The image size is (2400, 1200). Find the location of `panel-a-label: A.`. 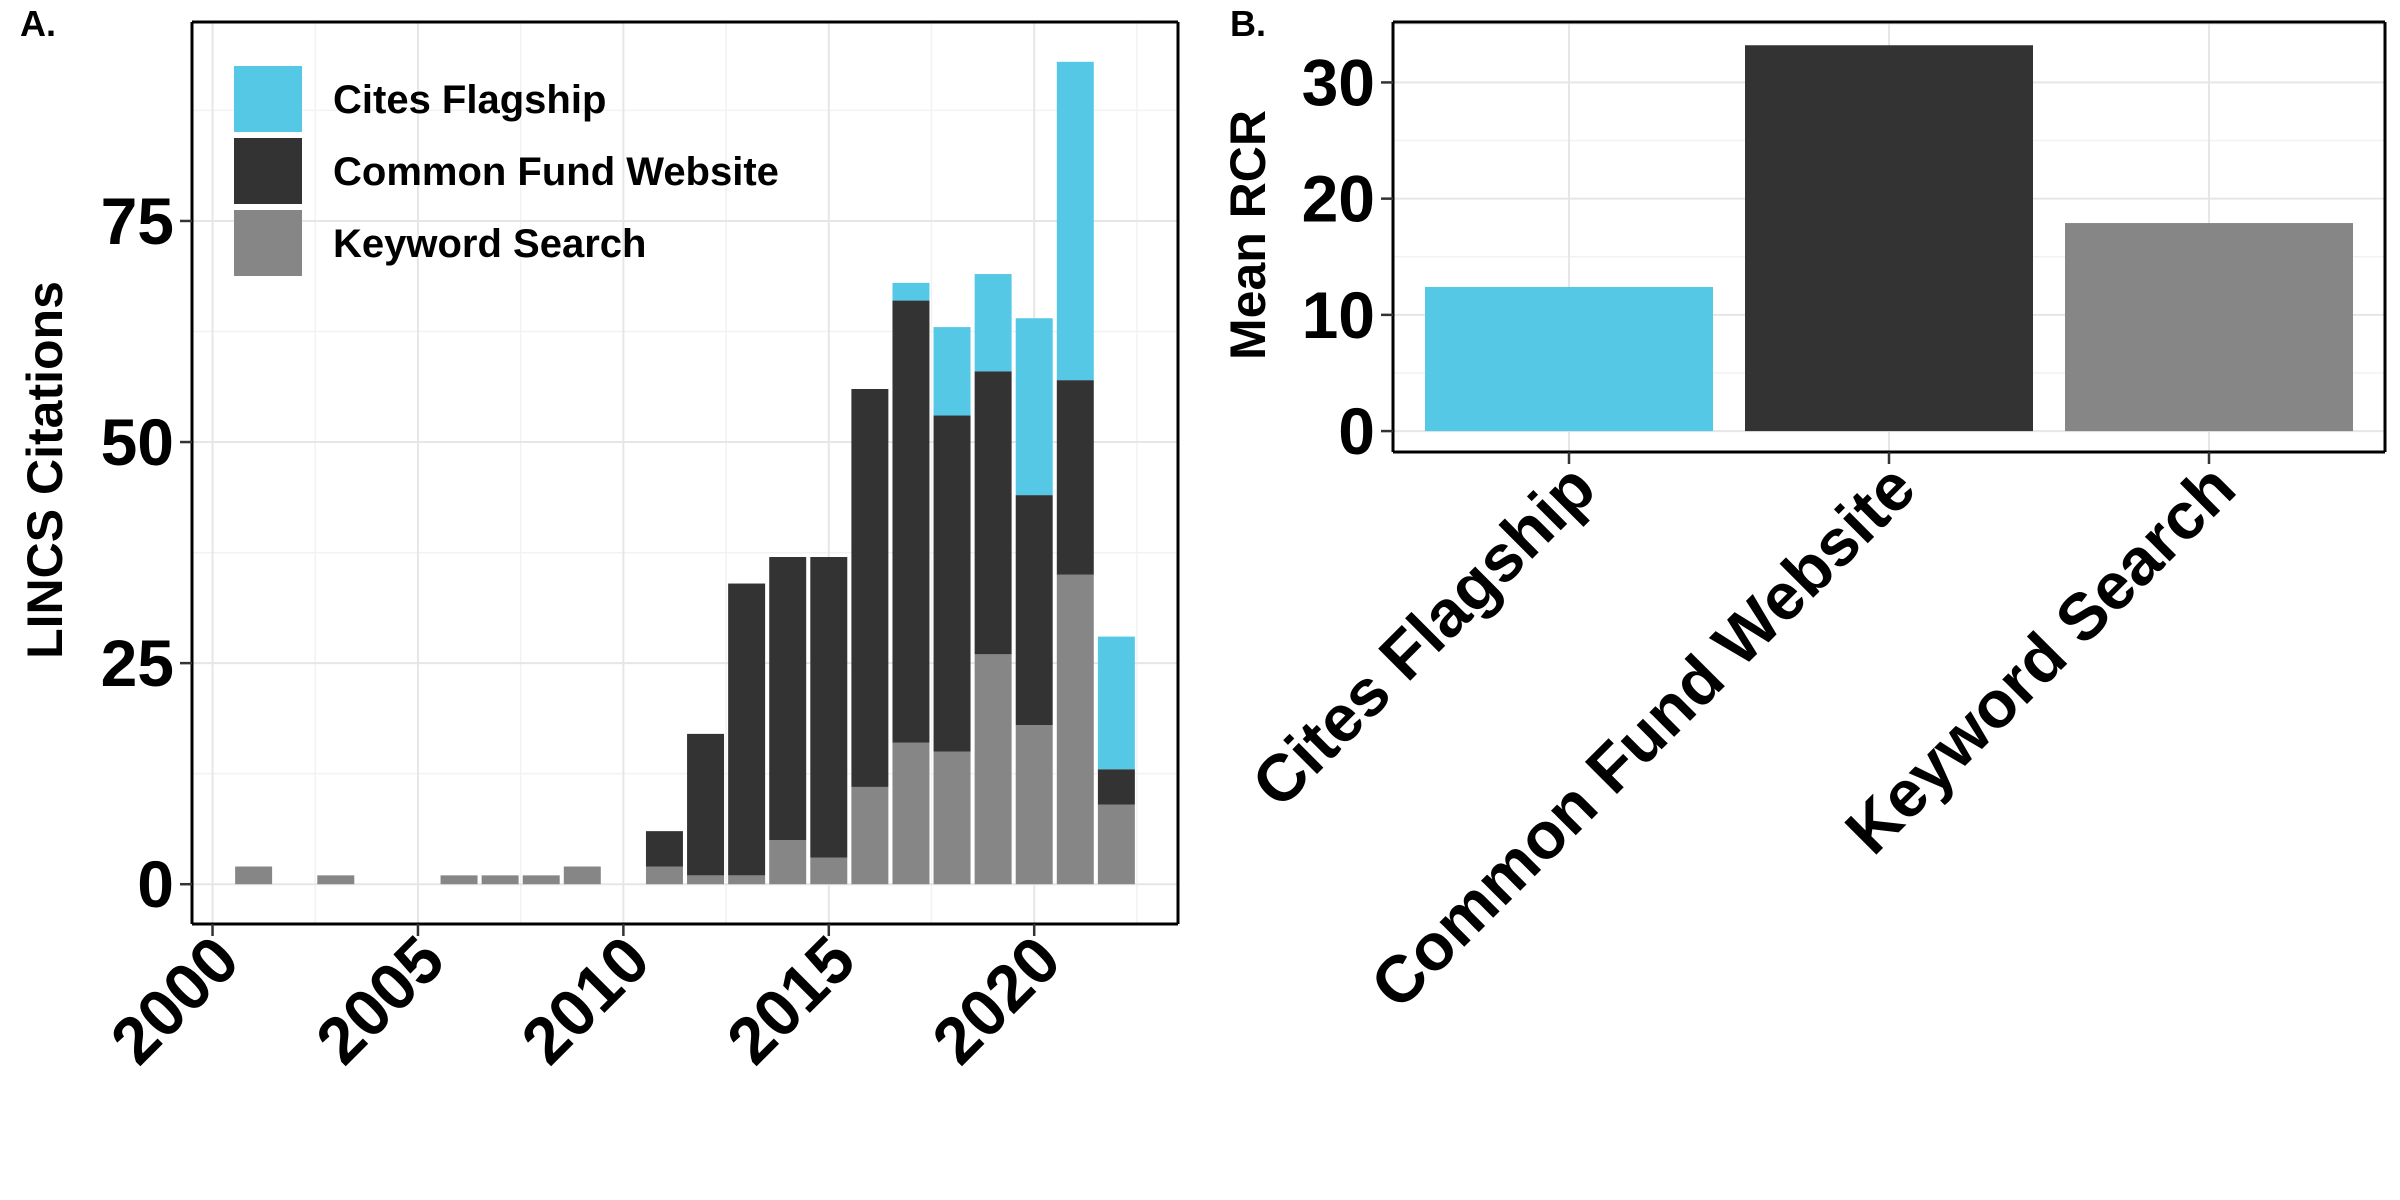

panel-a-label: A. is located at coordinates (38, 23).